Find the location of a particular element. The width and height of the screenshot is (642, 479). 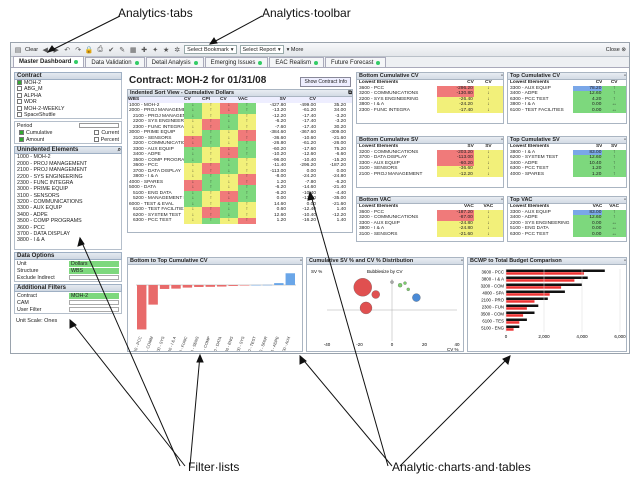

undo-icon: ↶ is located at coordinates (67, 50).